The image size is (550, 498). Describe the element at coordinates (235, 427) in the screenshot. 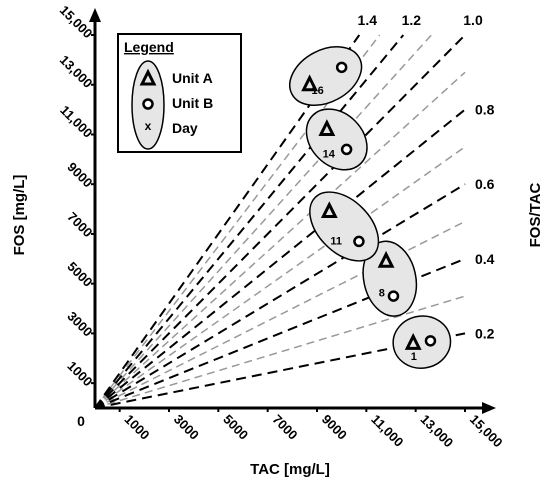

I see `x-tick-label: 5000` at that location.